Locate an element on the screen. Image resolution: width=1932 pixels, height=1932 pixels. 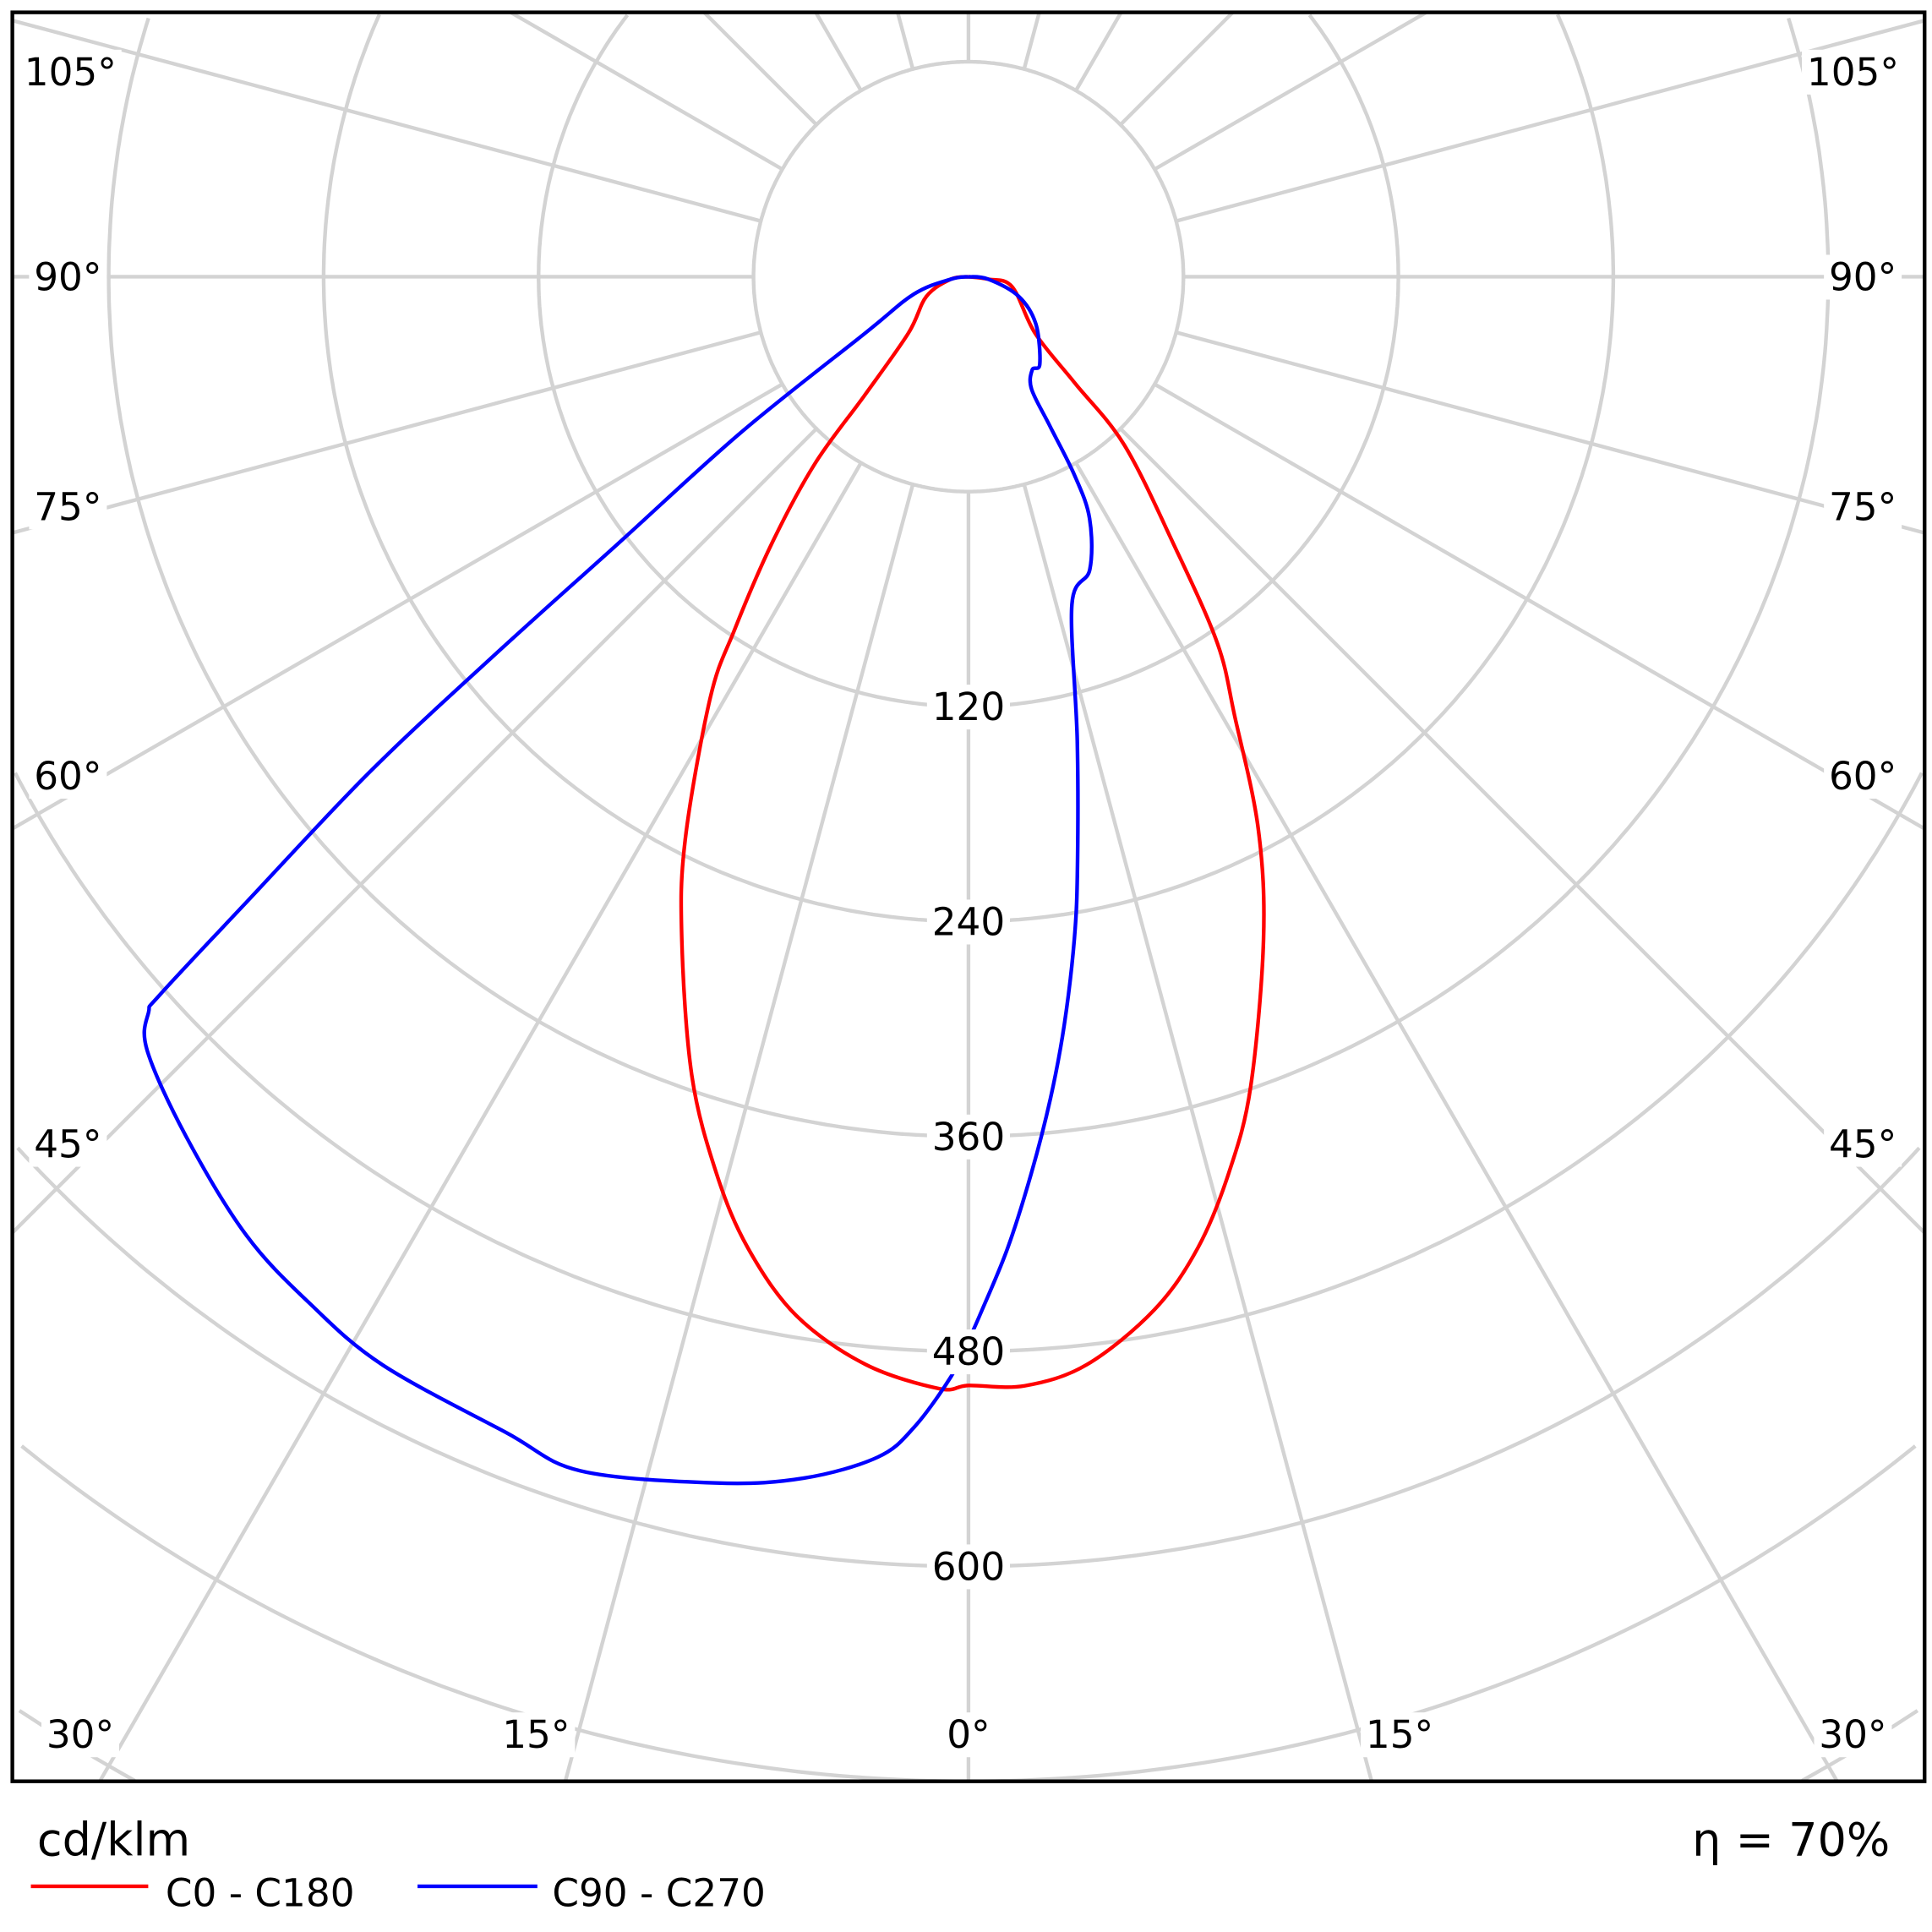
angle-label-right: 105° is located at coordinates (1853, 72).